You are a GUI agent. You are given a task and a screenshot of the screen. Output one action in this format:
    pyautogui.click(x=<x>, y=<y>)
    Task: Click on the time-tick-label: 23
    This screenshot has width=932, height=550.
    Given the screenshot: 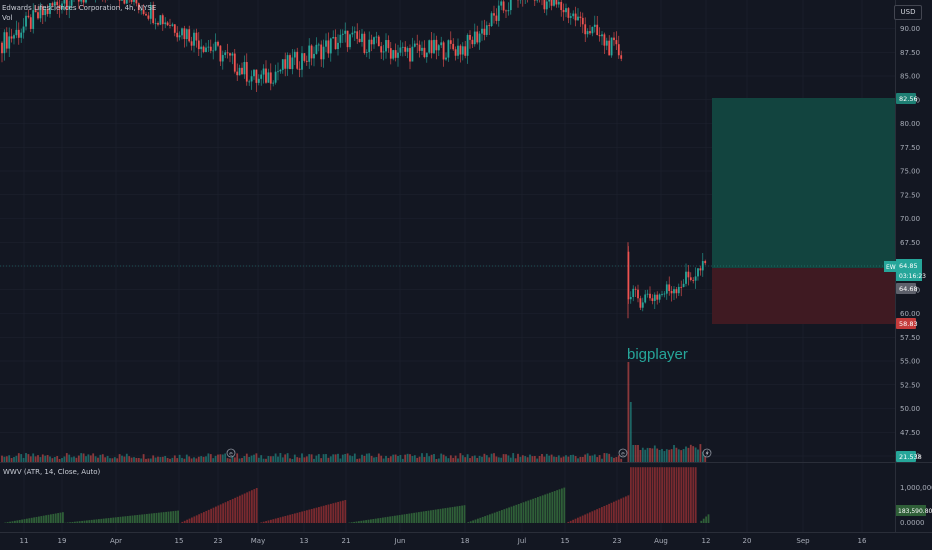 What is the action you would take?
    pyautogui.click(x=617, y=541)
    